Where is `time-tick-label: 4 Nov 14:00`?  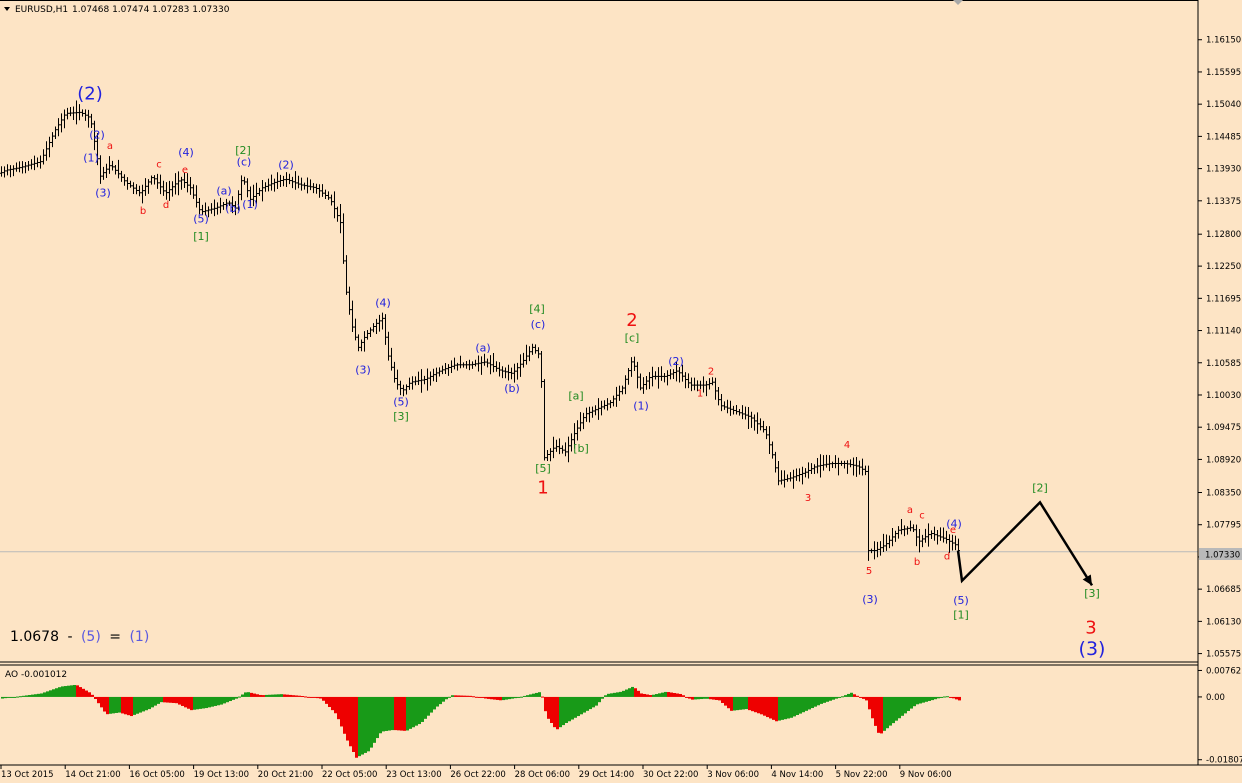 time-tick-label: 4 Nov 14:00 is located at coordinates (797, 775).